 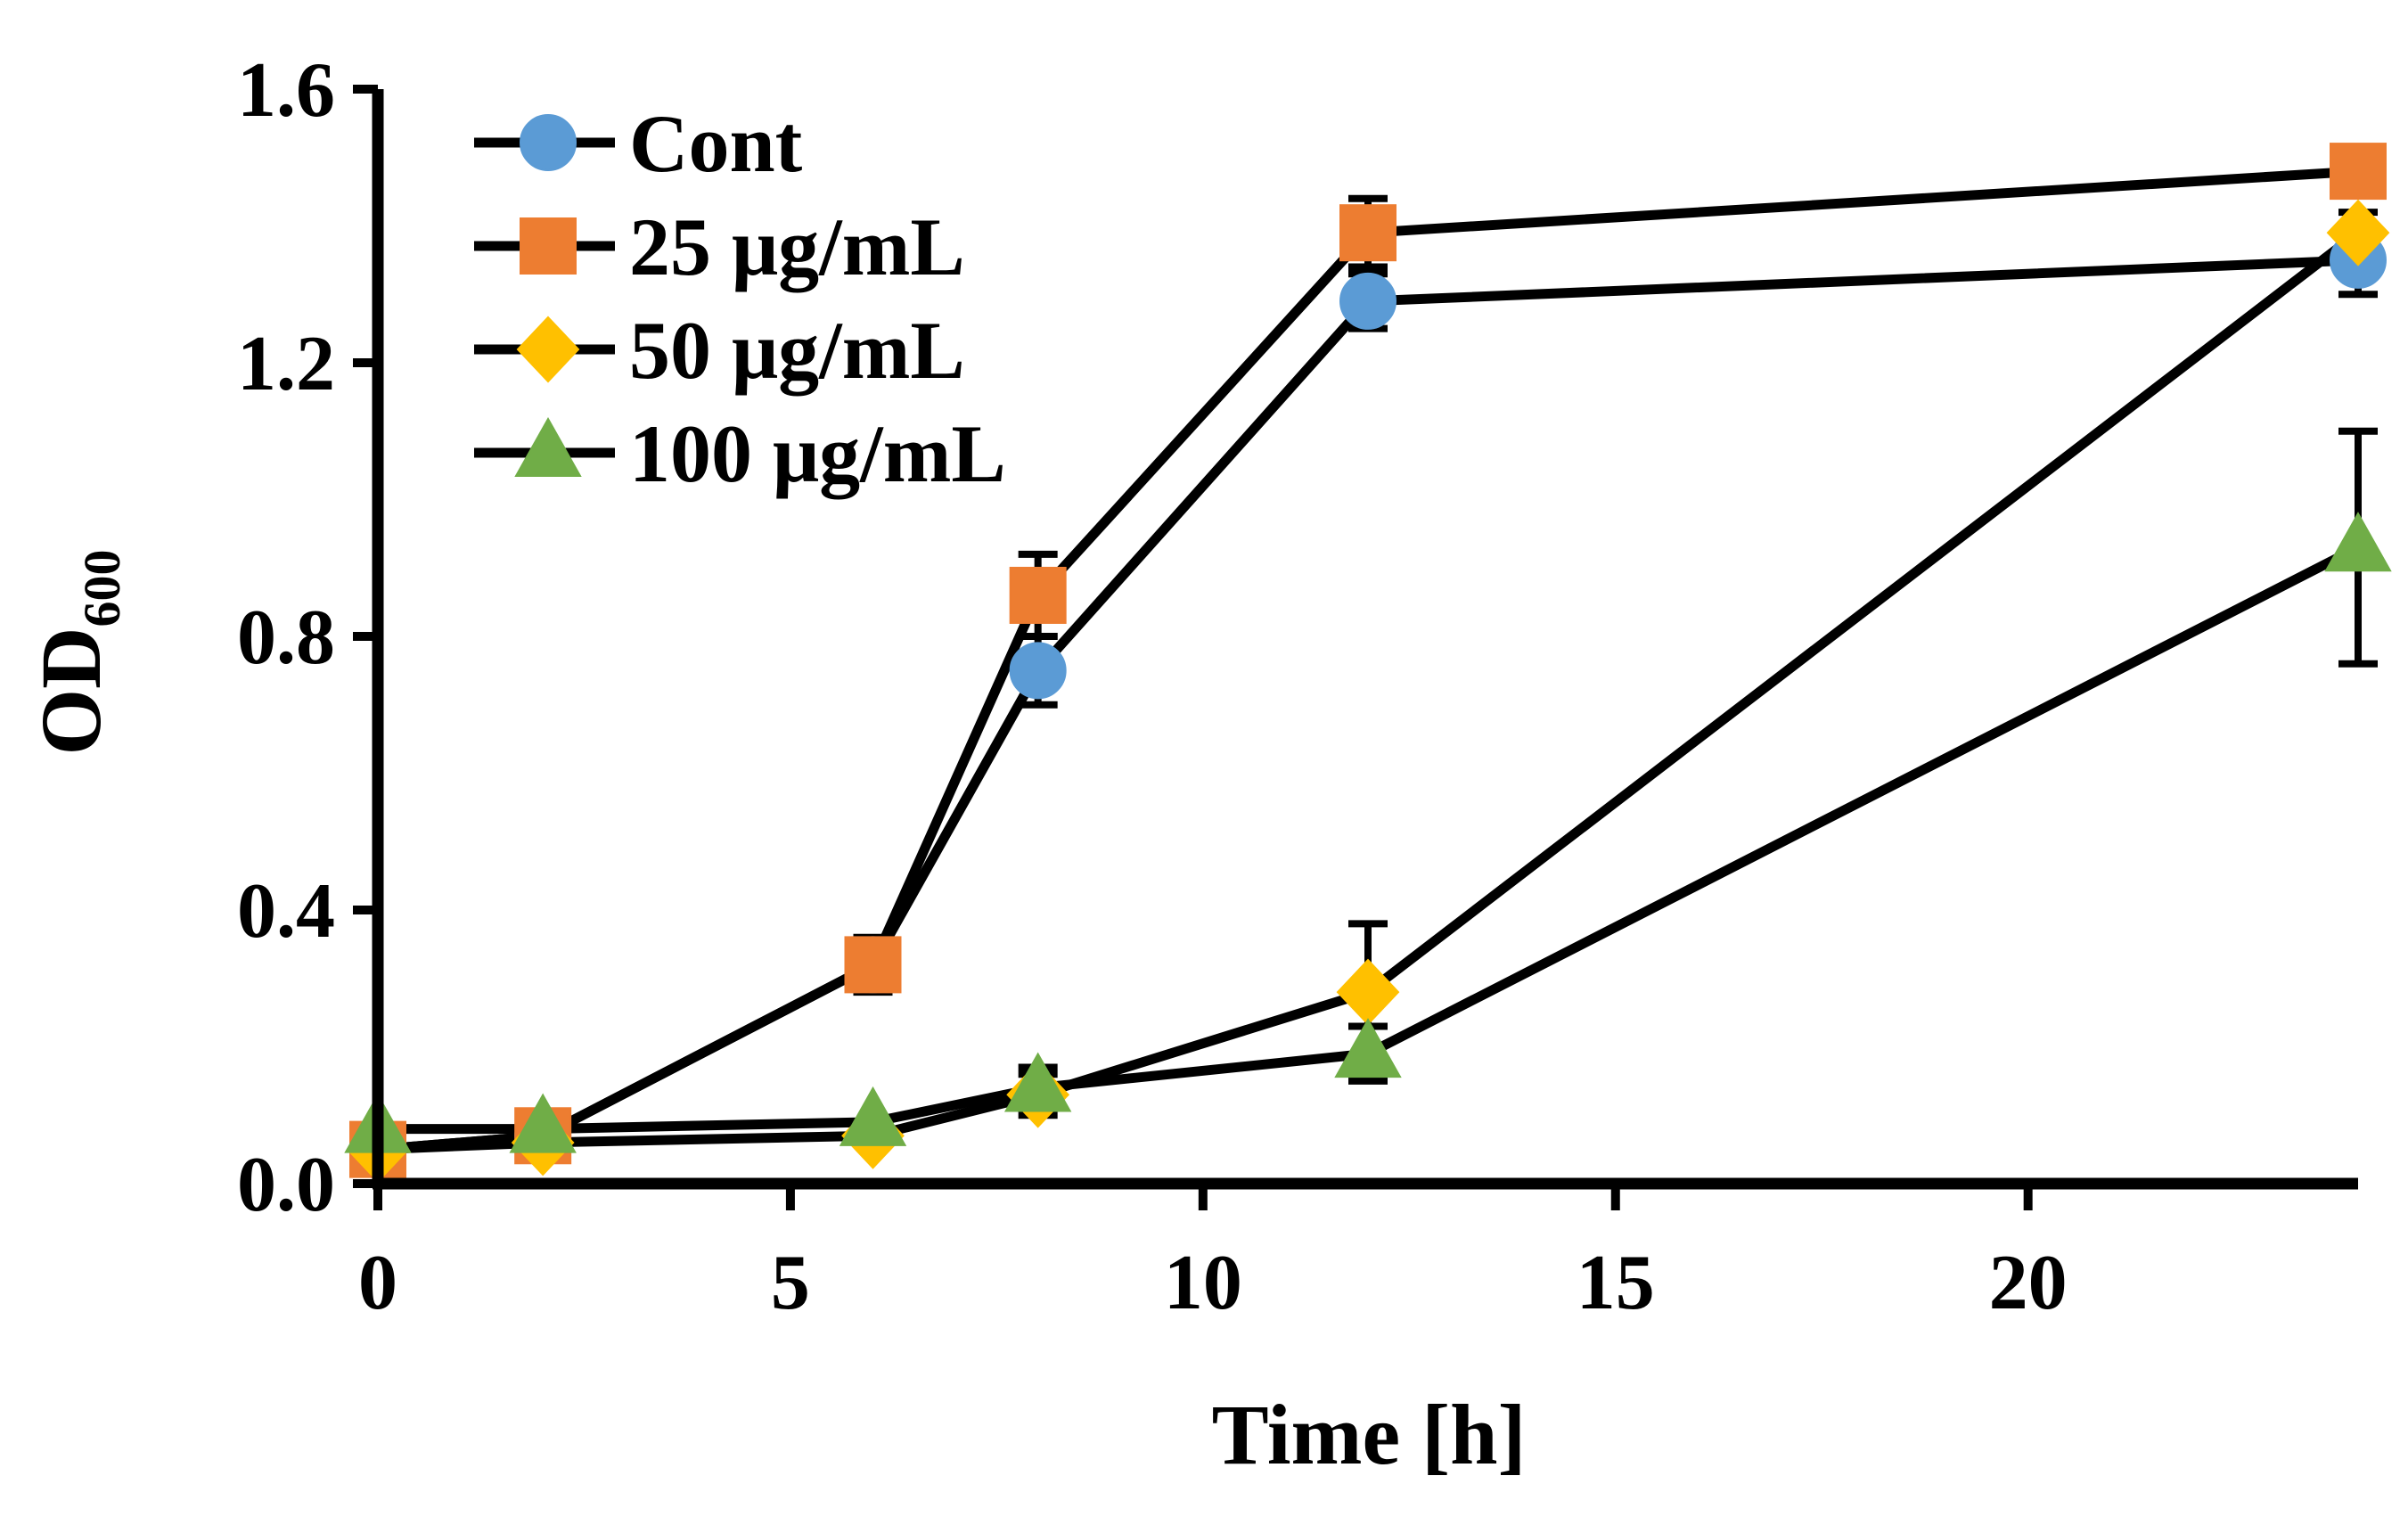 What do you see at coordinates (740, 298) in the screenshot?
I see `legend: Cont 25 μg/mL 50 μg/mL 100 μg/mL` at bounding box center [740, 298].